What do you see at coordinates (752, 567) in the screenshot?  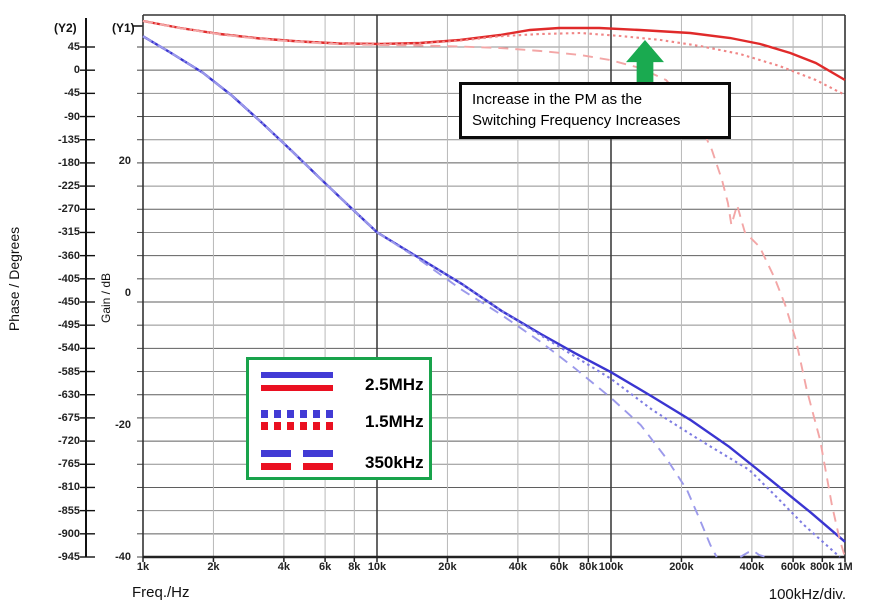 I see `freq-tick-label: 400k` at bounding box center [752, 567].